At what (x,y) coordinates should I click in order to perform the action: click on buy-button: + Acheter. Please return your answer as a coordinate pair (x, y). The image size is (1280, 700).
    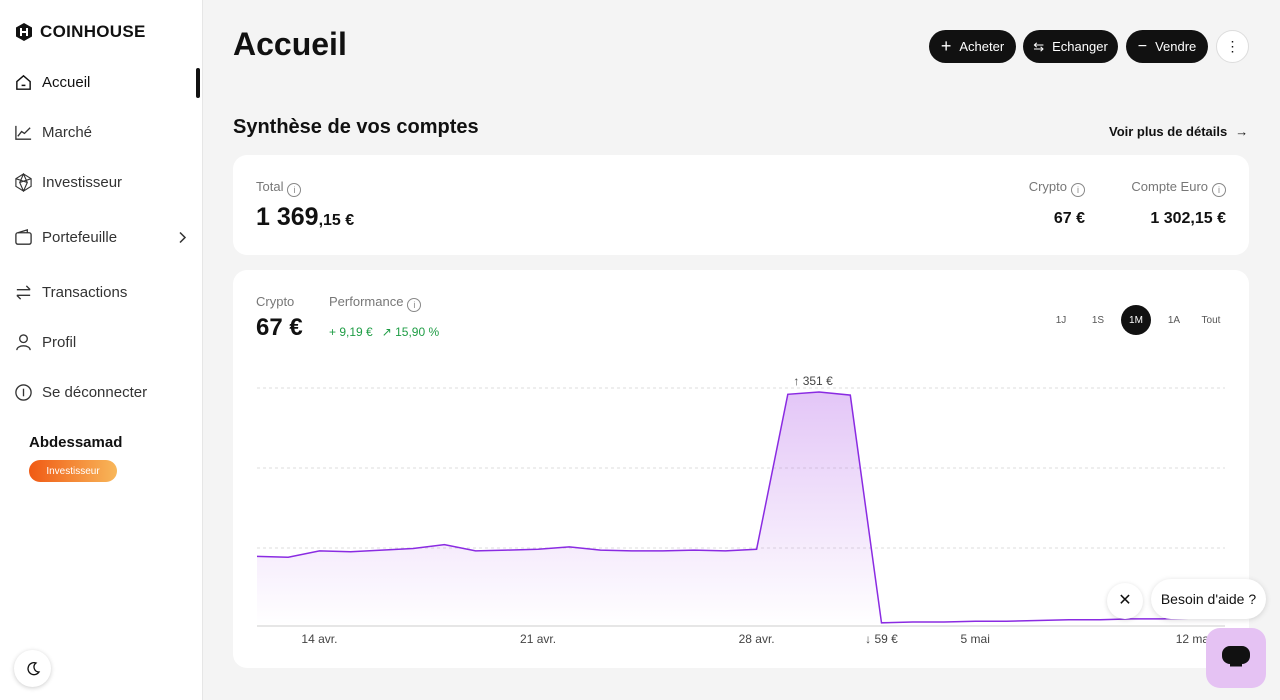
    Looking at the image, I should click on (972, 46).